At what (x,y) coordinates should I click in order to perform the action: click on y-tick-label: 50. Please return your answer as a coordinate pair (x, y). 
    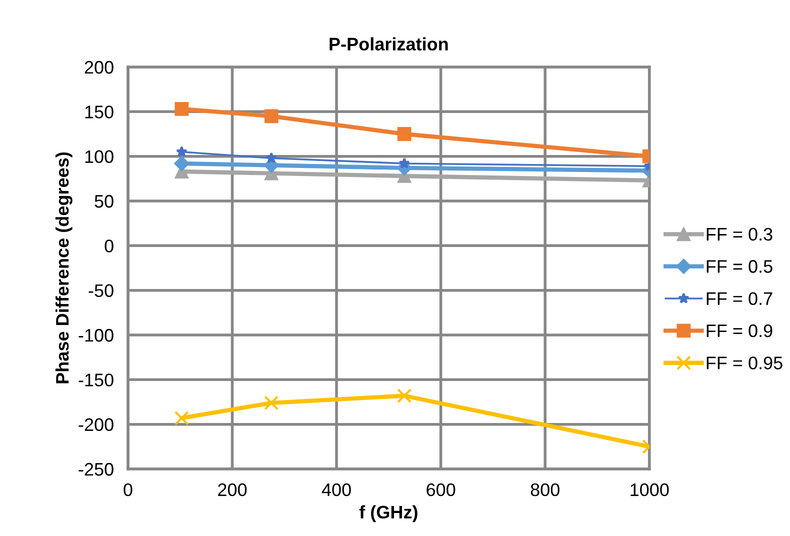
    Looking at the image, I should click on (104, 201).